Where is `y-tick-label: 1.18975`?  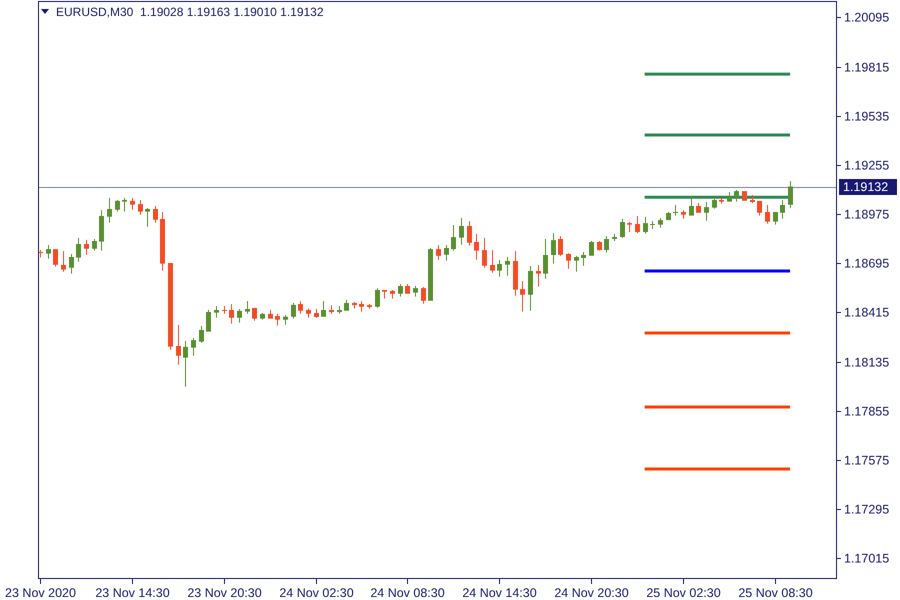 y-tick-label: 1.18975 is located at coordinates (867, 215).